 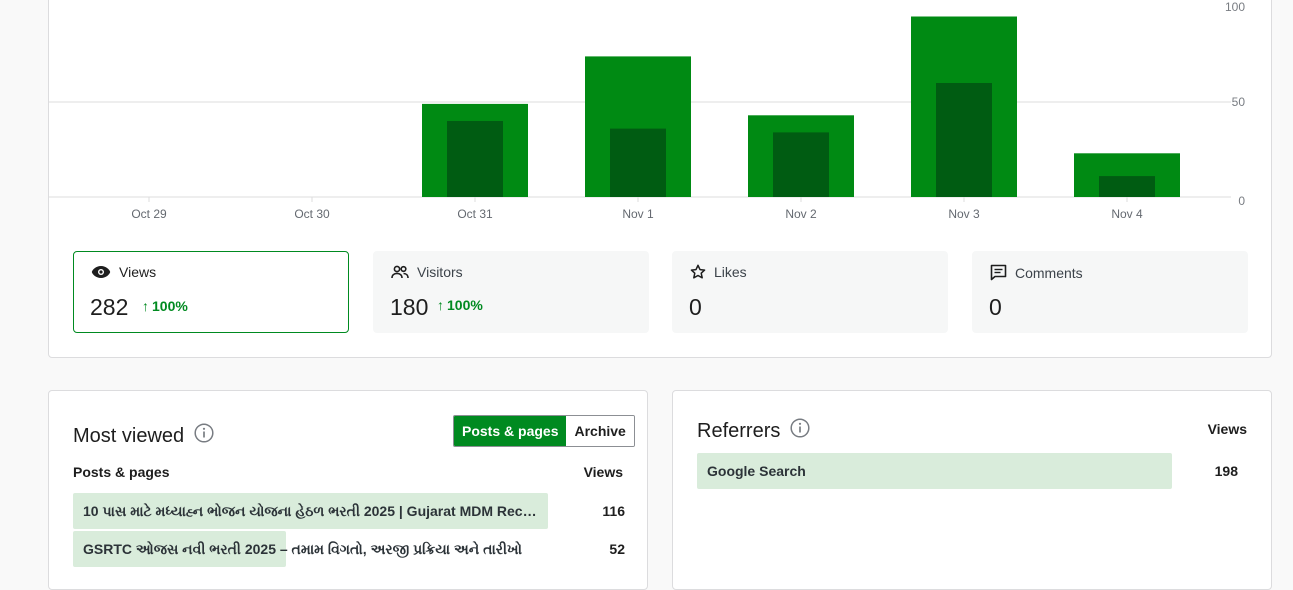 I want to click on stat-likes-label: Likes, so click(x=730, y=272).